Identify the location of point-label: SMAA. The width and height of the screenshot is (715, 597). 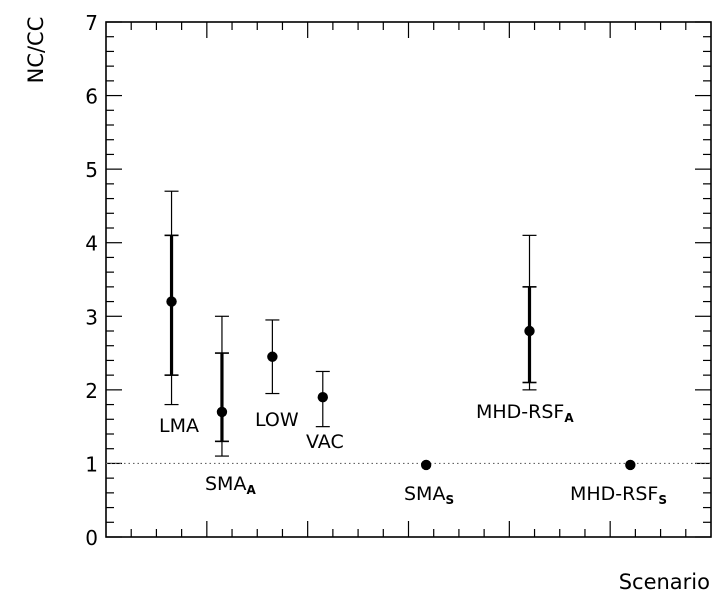
(230, 485).